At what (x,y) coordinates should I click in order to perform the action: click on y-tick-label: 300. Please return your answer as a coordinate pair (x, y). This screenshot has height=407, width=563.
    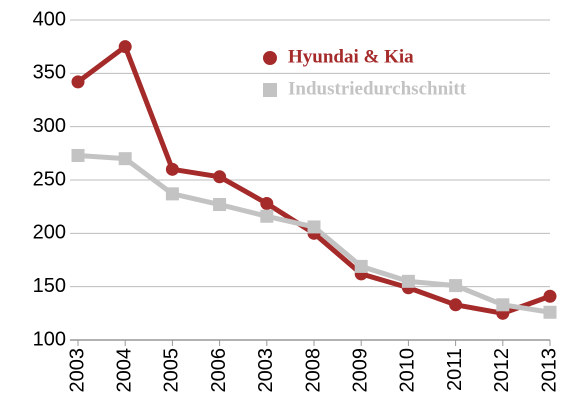
    Looking at the image, I should click on (49, 126).